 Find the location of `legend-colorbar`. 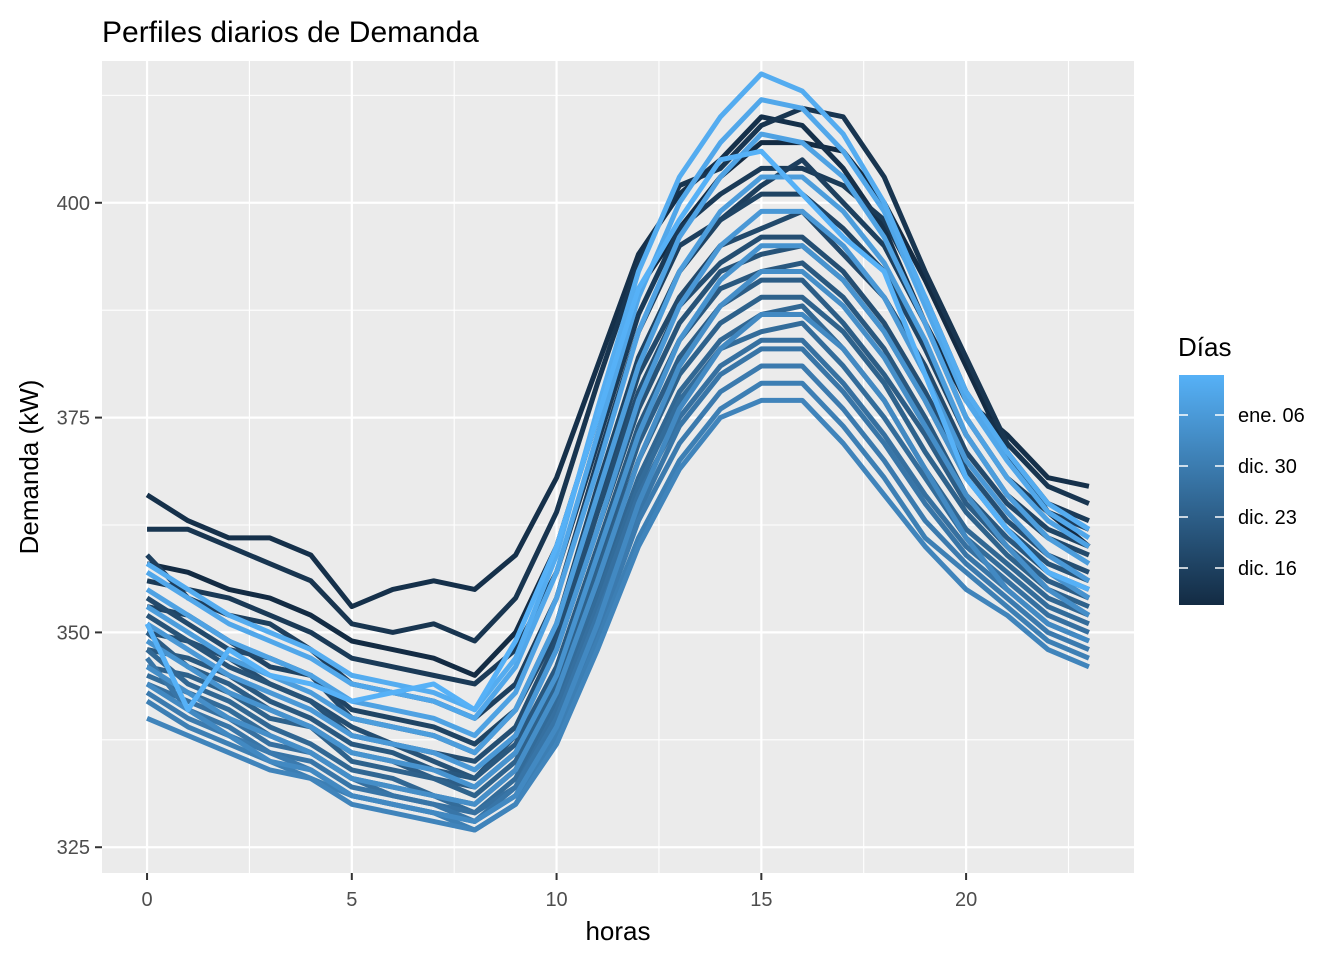

legend-colorbar is located at coordinates (1201, 490).